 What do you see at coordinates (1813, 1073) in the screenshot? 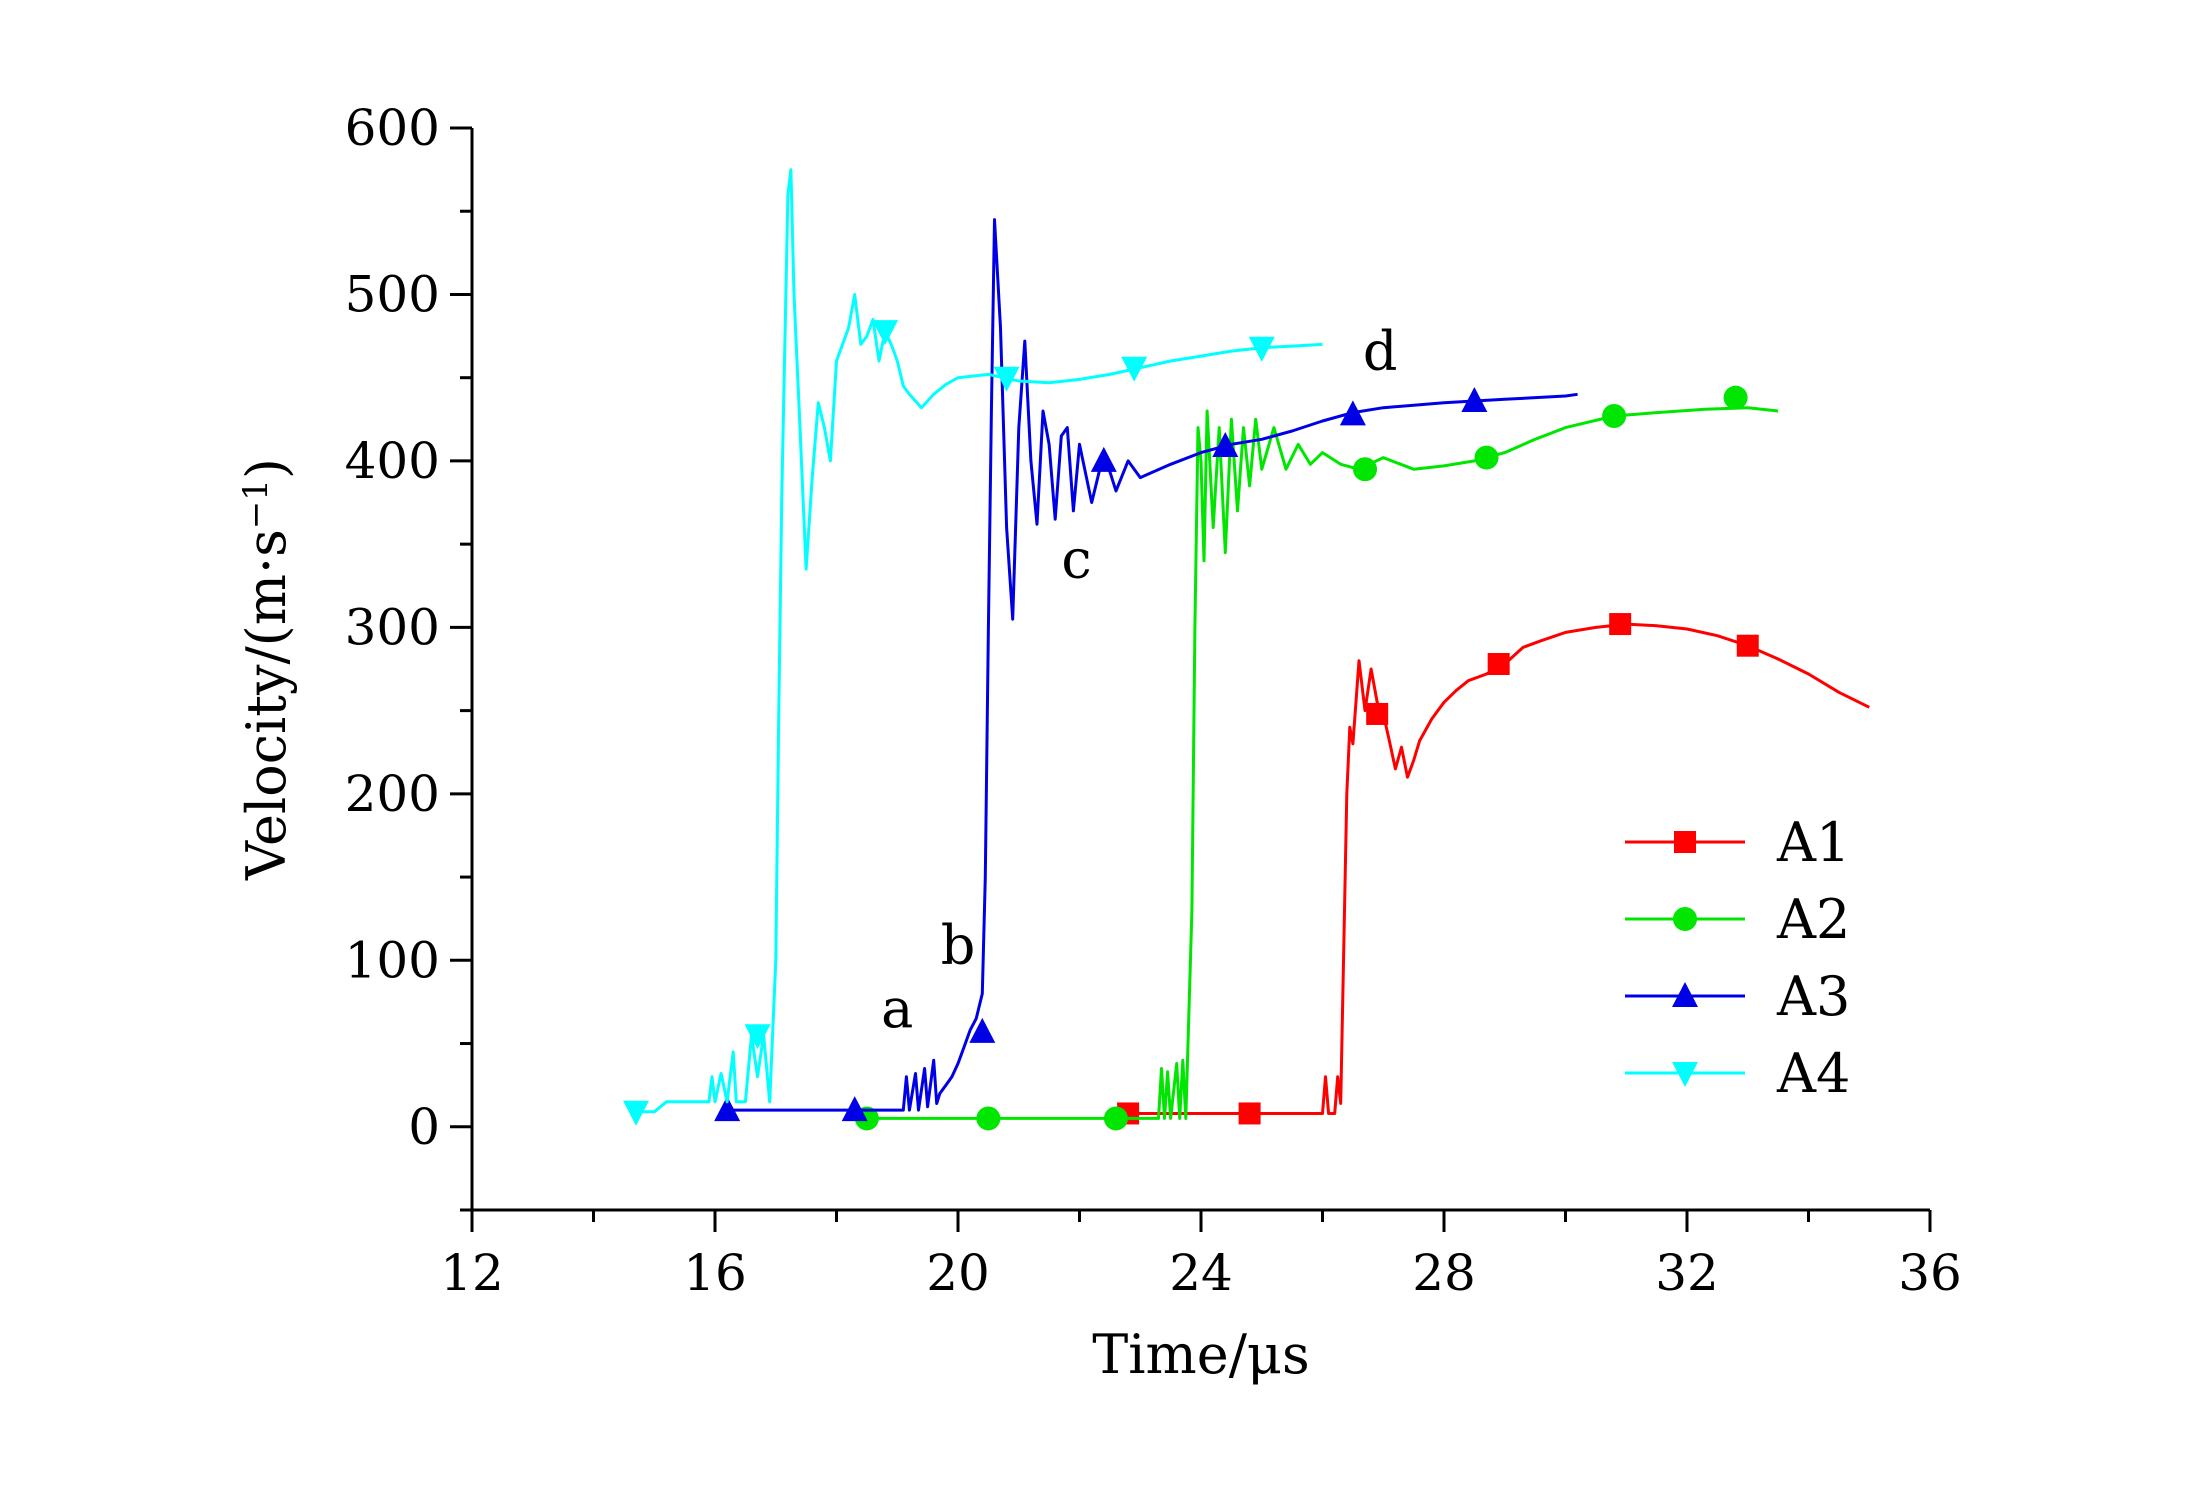
I see `legend-label-a4: A4` at bounding box center [1813, 1073].